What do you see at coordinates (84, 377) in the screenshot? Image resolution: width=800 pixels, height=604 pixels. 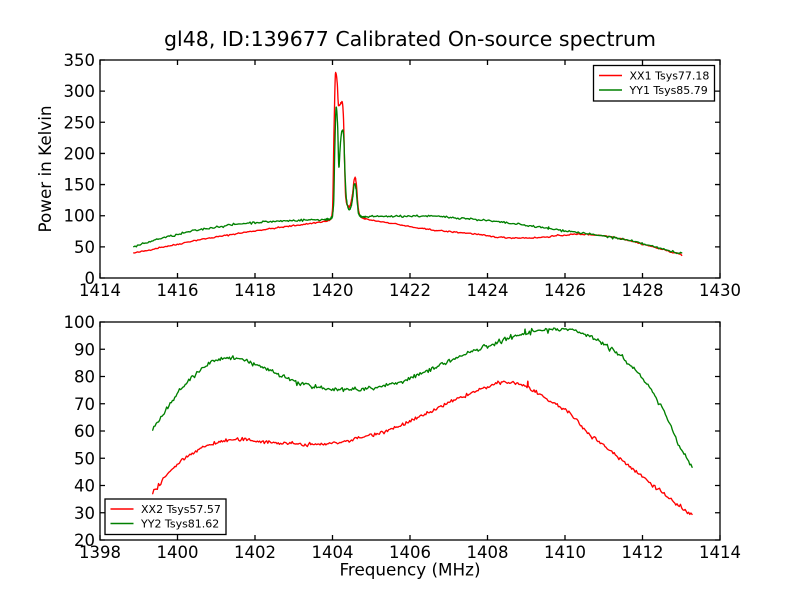 I see `y-tick-label: 80` at bounding box center [84, 377].